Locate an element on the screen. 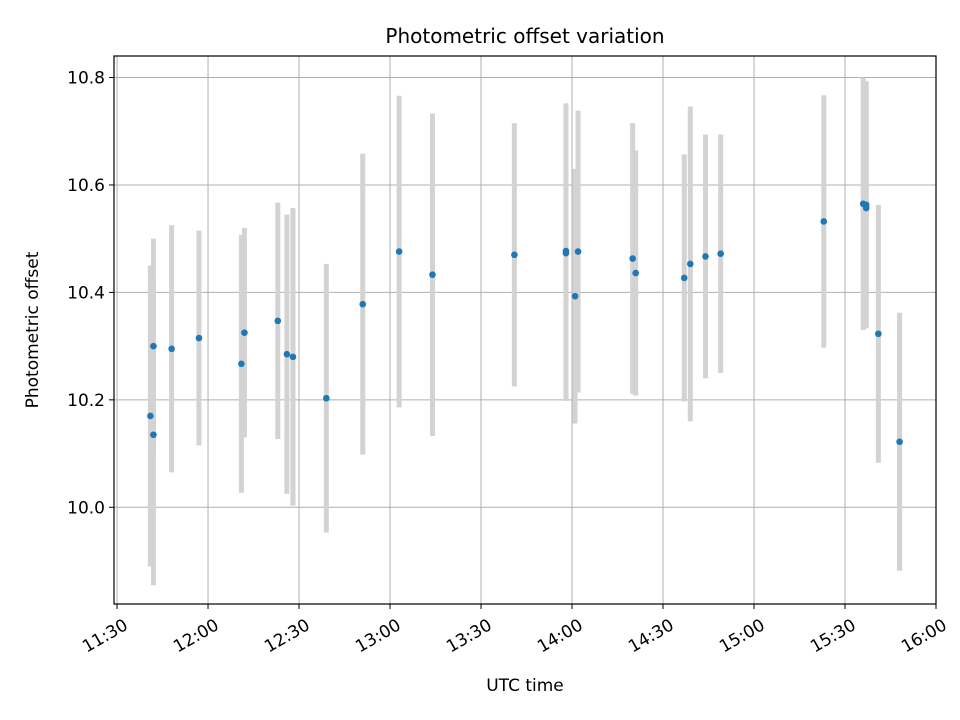  chart-title: Photometric offset variation is located at coordinates (524, 36).